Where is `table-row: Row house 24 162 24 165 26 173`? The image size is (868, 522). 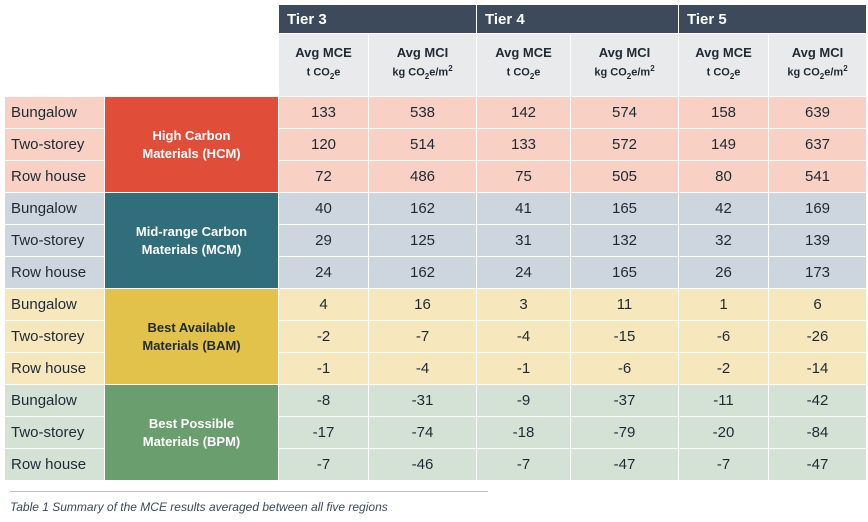 table-row: Row house 24 162 24 165 26 173 is located at coordinates (435, 272).